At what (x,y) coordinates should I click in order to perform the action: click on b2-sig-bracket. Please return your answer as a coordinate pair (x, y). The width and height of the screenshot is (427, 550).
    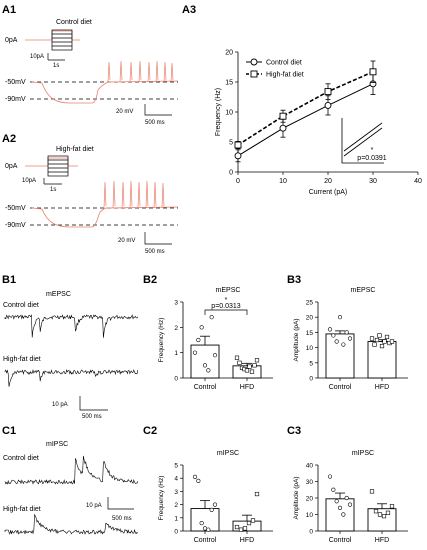
    Looking at the image, I should click on (226, 312).